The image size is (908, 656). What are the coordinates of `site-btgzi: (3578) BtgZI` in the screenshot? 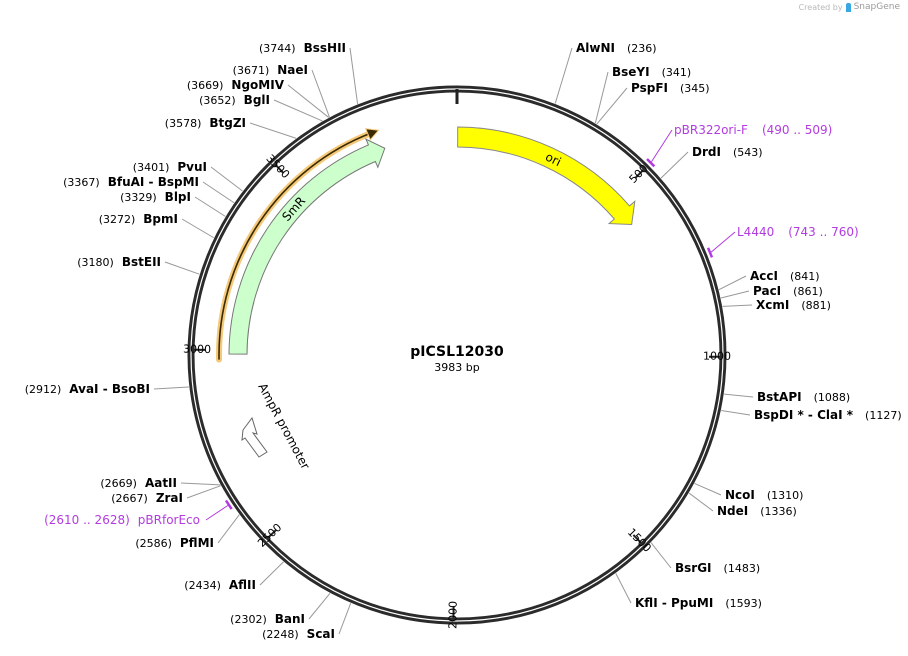 It's located at (205, 123).